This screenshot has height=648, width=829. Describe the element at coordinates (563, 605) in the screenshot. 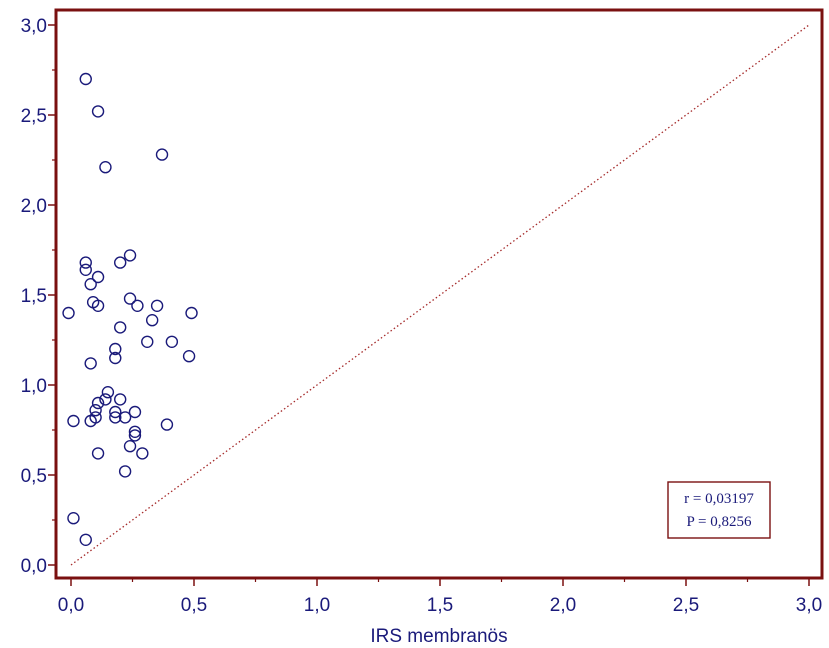

I see `x-tick-label: 2,0` at that location.